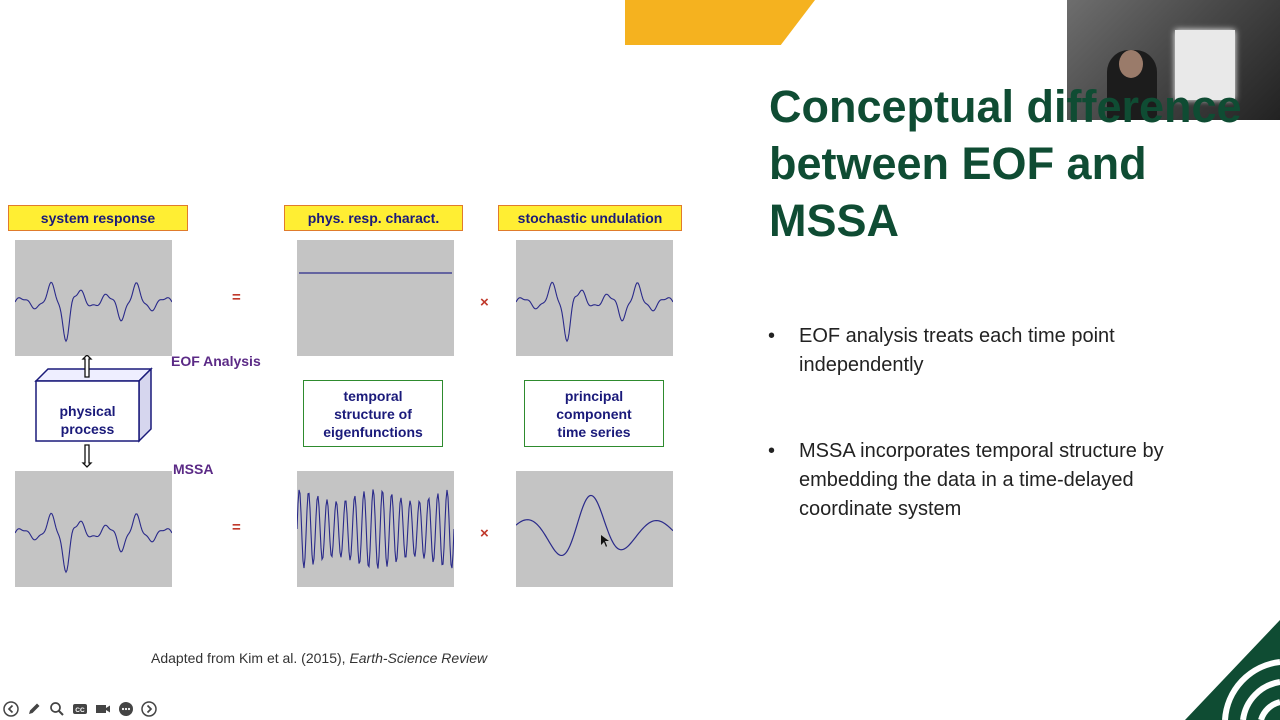 The height and width of the screenshot is (720, 1280). What do you see at coordinates (594, 413) in the screenshot?
I see `principal-component-box: principal component time series` at bounding box center [594, 413].